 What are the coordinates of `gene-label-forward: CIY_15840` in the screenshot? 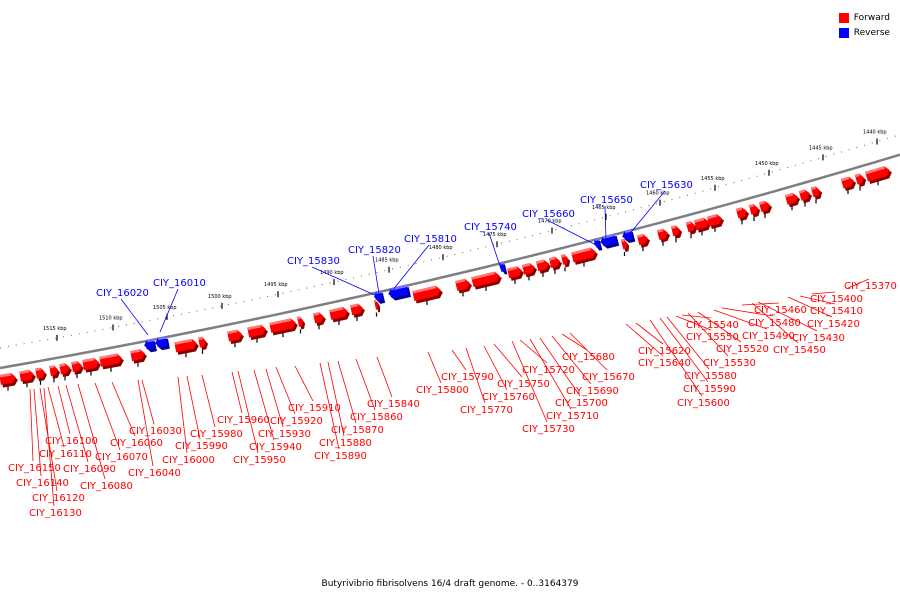 It's located at (393, 404).